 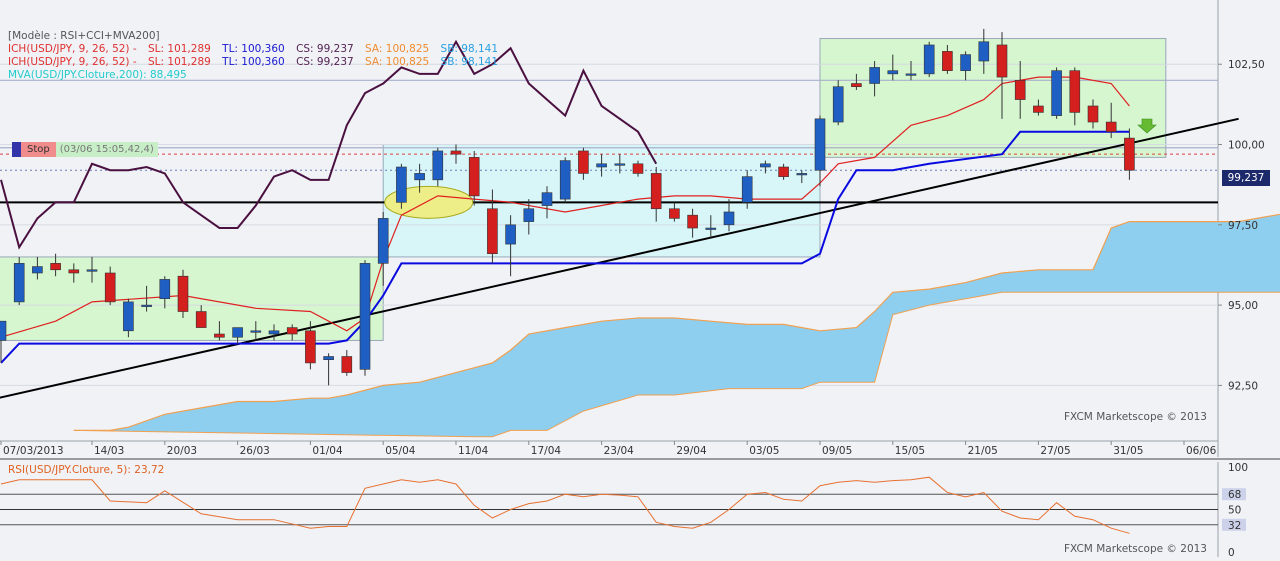 I want to click on rsi-line, so click(x=565, y=505).